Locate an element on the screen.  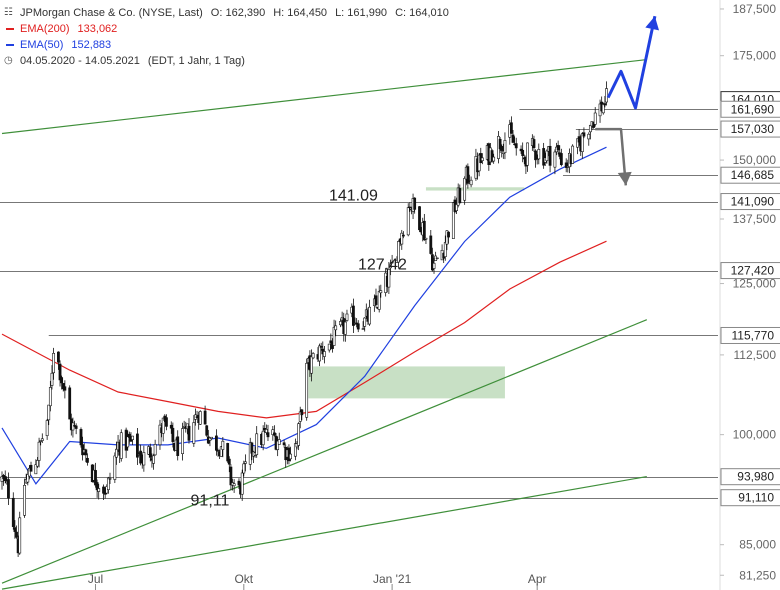
level-label-3: 141,090 is located at coordinates (750, 202).